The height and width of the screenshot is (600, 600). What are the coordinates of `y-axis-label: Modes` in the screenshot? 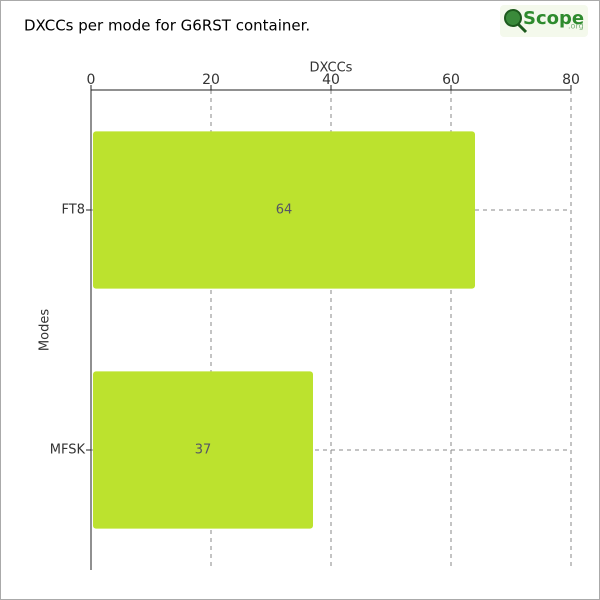 It's located at (45, 330).